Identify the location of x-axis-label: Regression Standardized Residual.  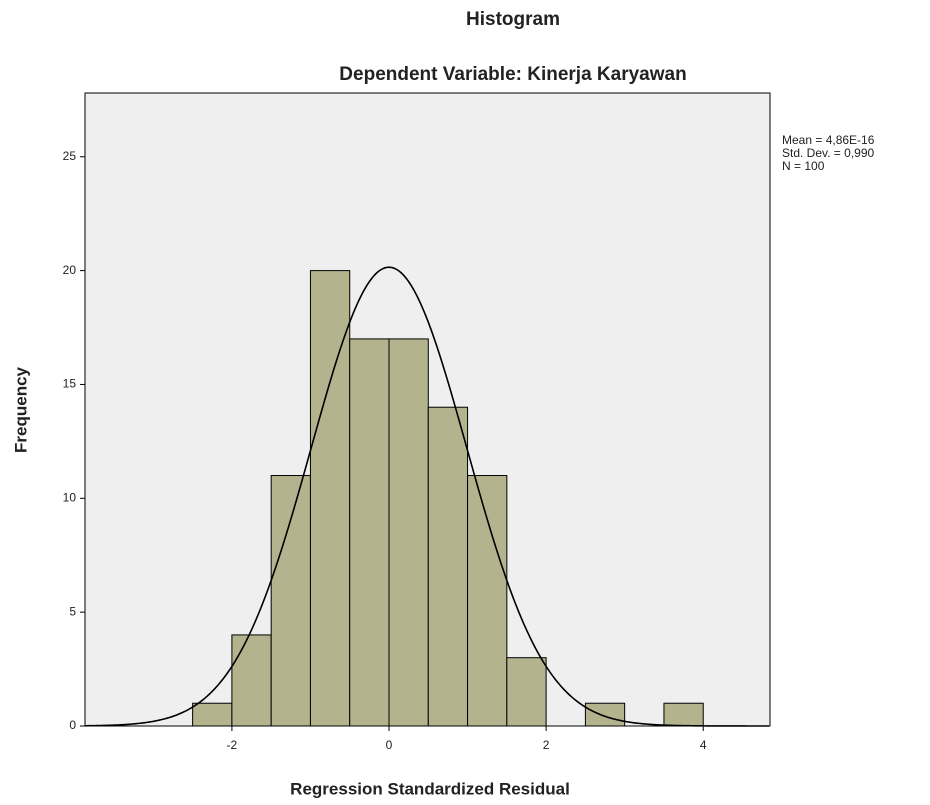
(430, 788).